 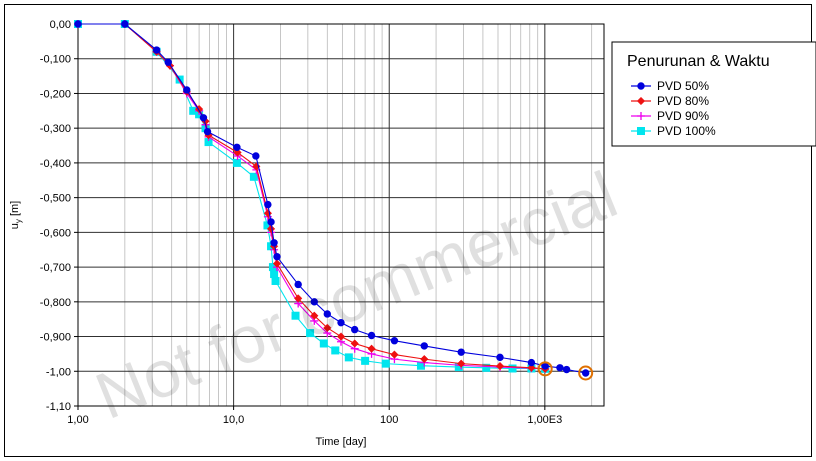 I want to click on y-tick-label: -0,300, so click(x=55, y=129).